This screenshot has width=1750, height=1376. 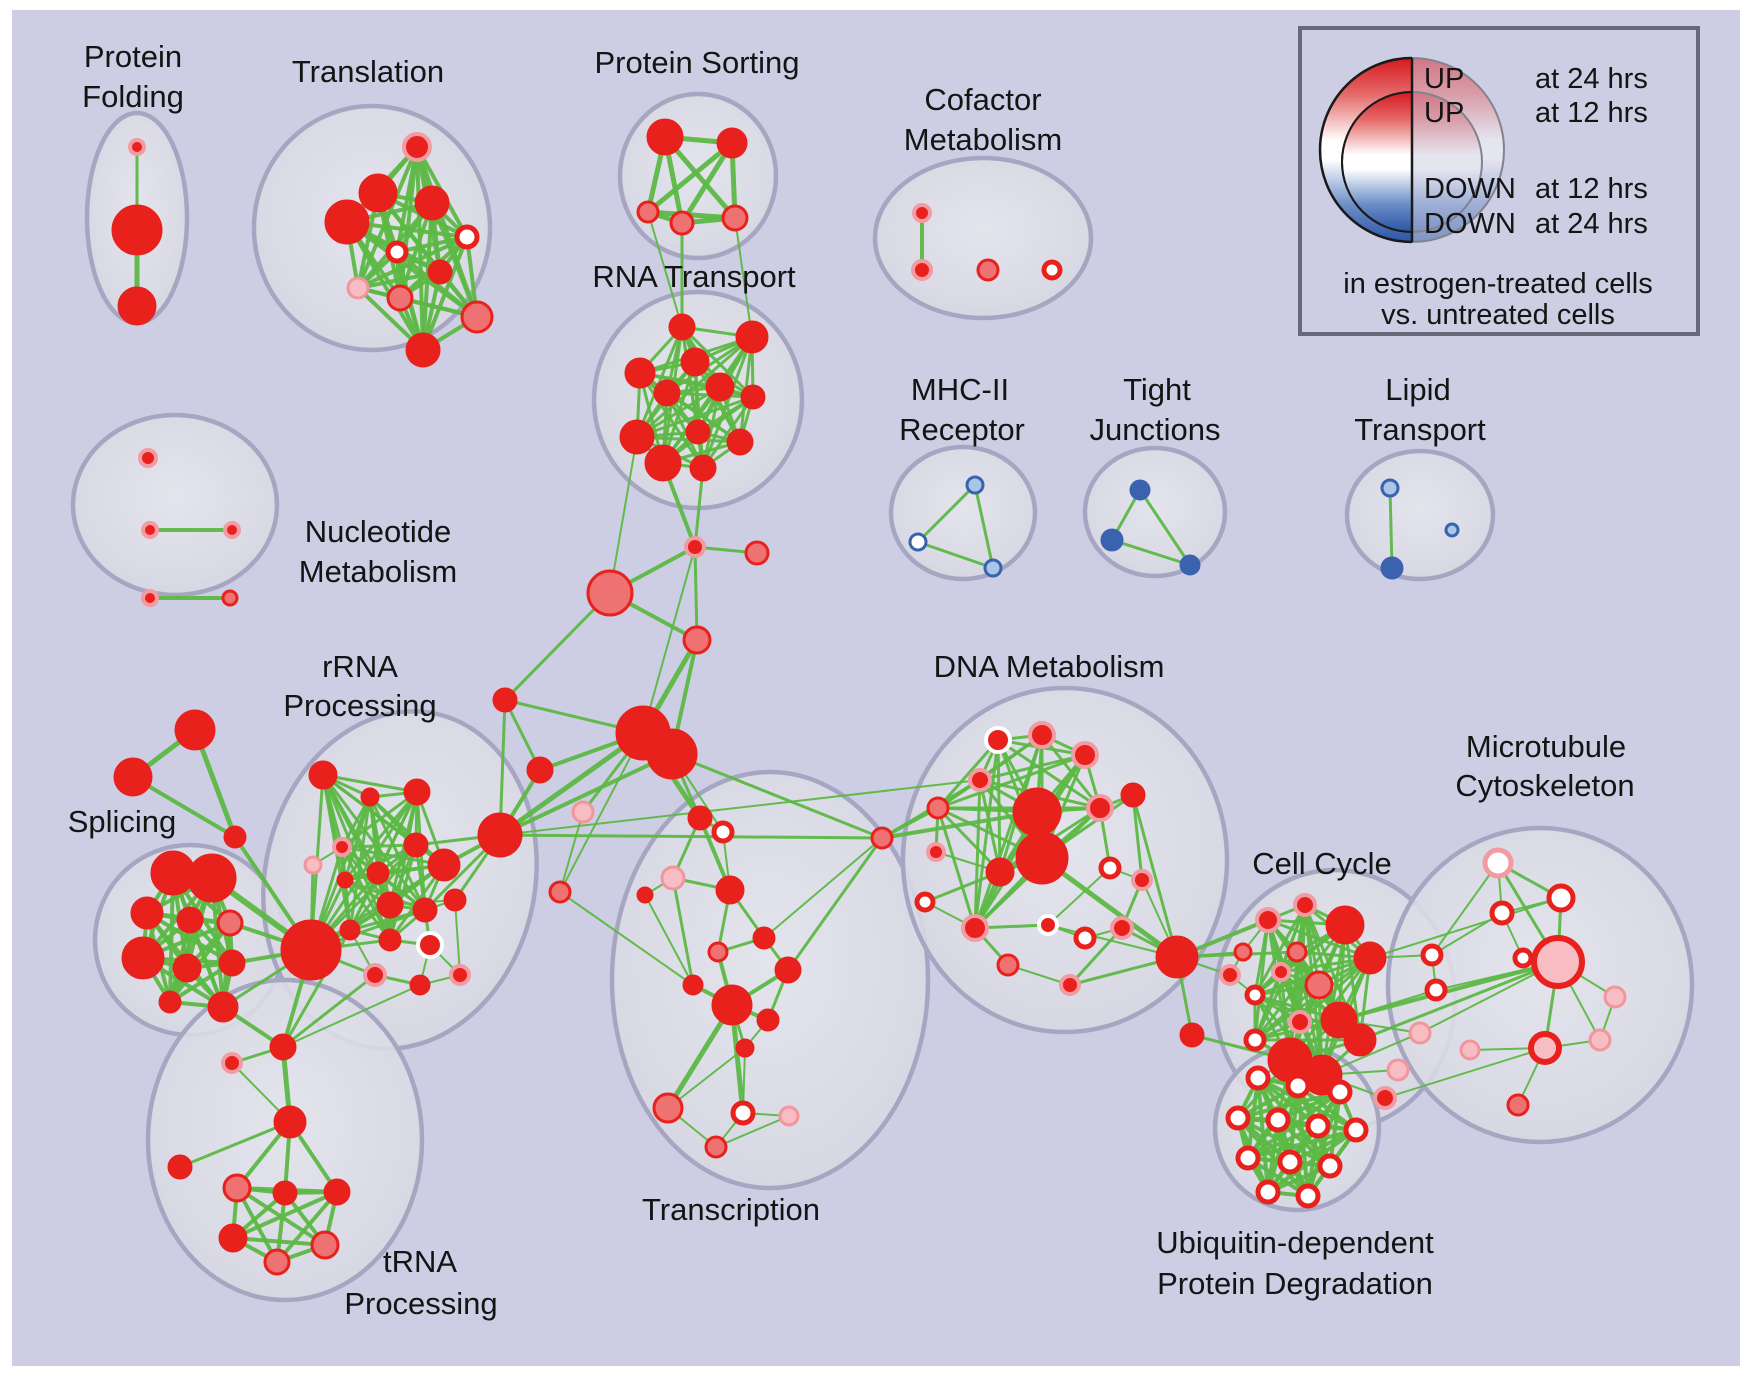 What do you see at coordinates (1591, 79) in the screenshot?
I see `legend-time-0: at 24 hrs` at bounding box center [1591, 79].